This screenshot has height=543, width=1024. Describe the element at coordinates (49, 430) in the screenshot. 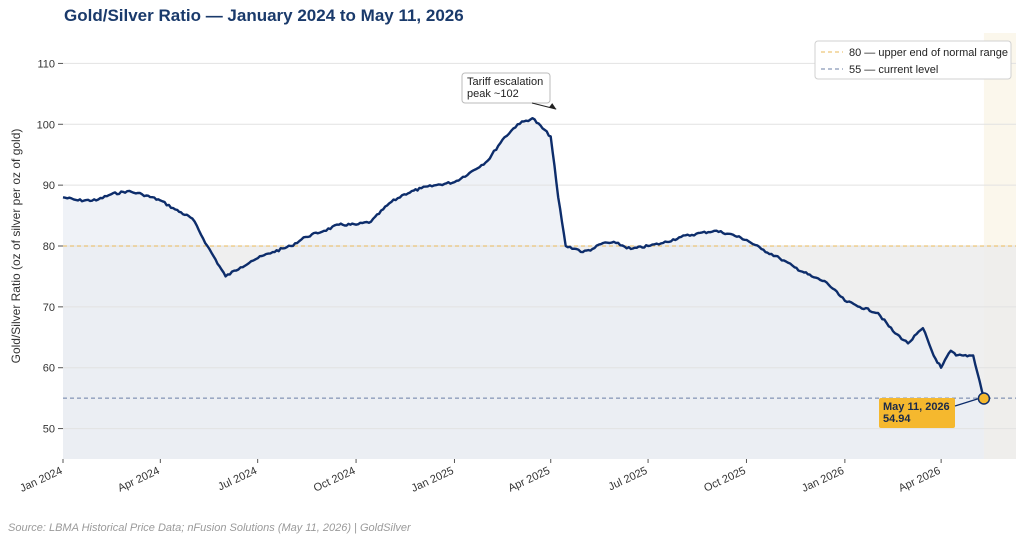

I see `y-tick-label: 50` at that location.